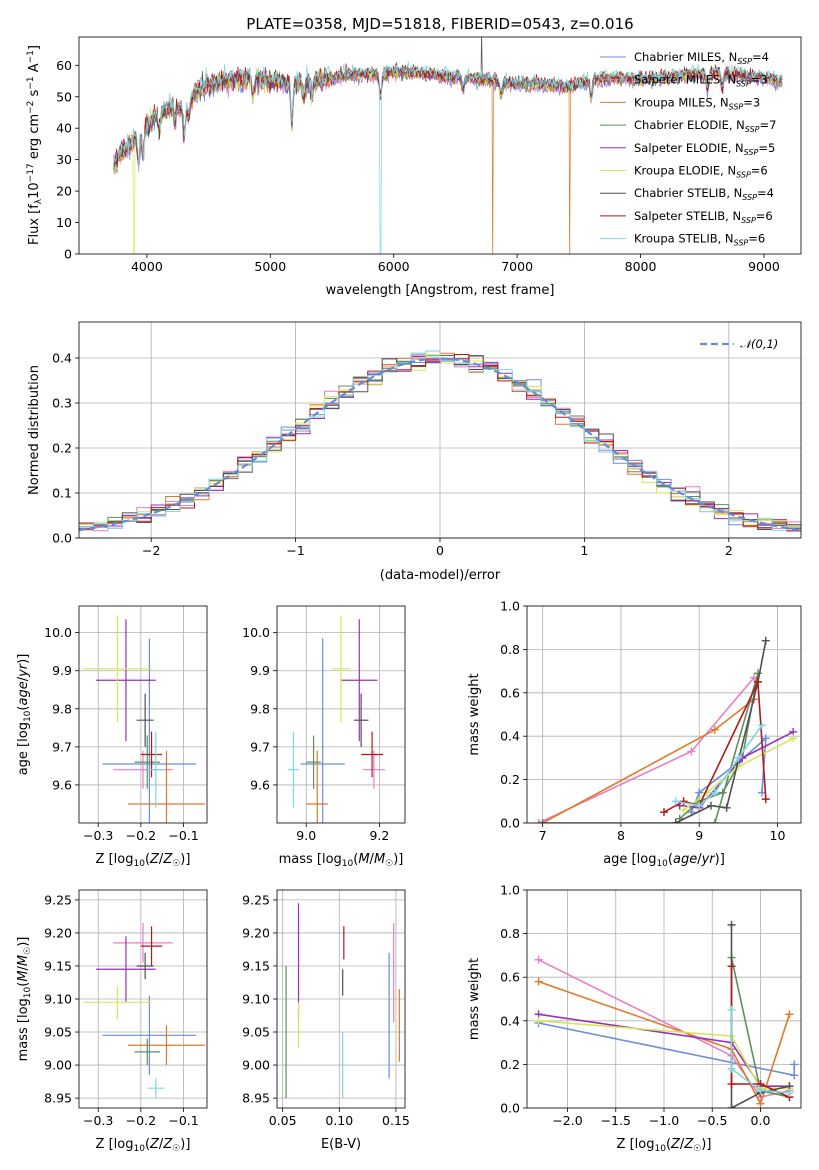 The width and height of the screenshot is (819, 1170). Describe the element at coordinates (641, 266) in the screenshot. I see `x-tick-label: 8000` at that location.